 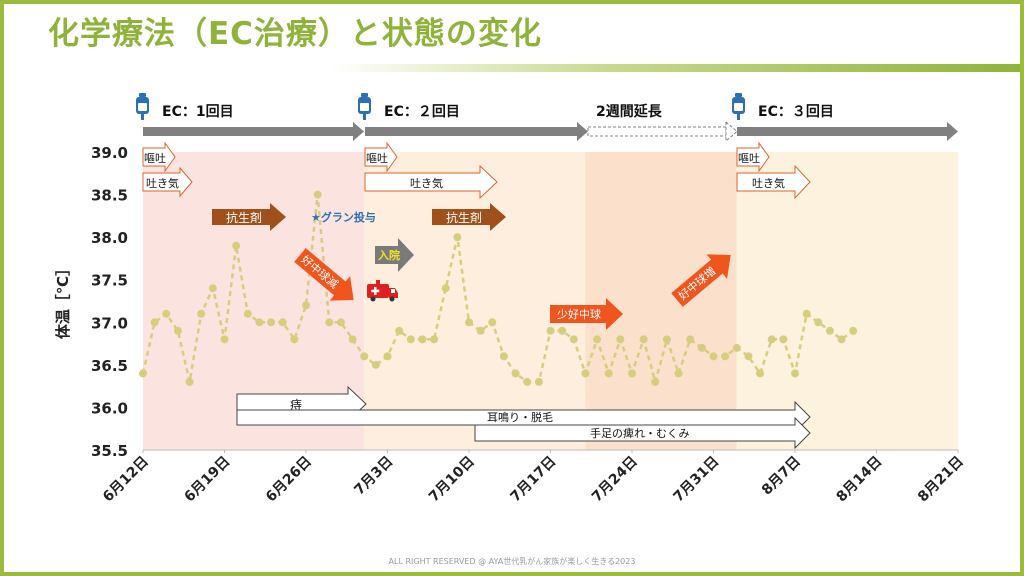 What do you see at coordinates (289, 480) in the screenshot?
I see `x-tick-label: 6月26日` at bounding box center [289, 480].